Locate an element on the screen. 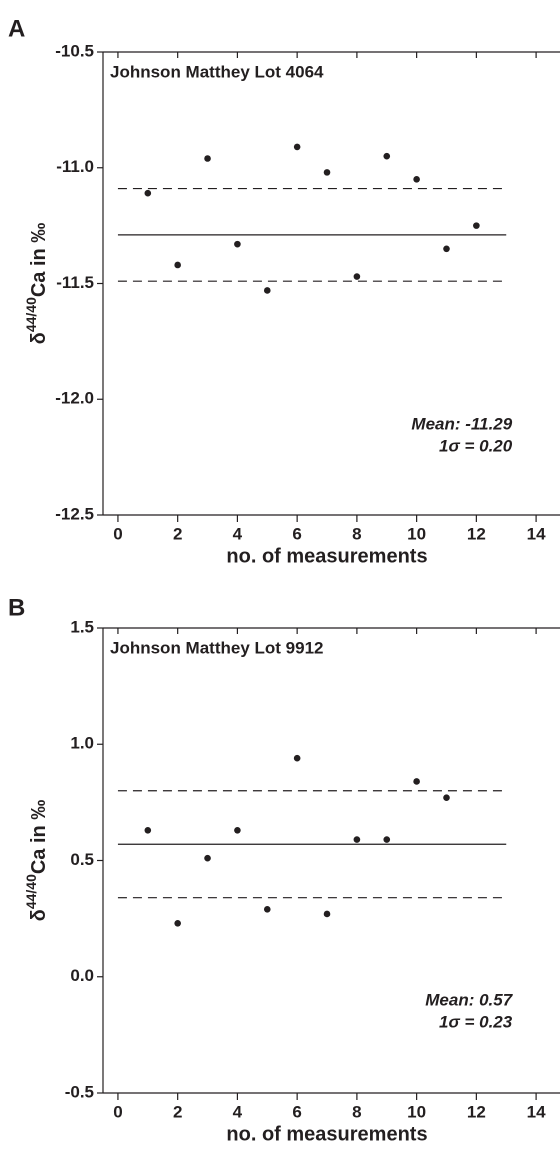  y-tick-label: 1.0 is located at coordinates (82, 743).